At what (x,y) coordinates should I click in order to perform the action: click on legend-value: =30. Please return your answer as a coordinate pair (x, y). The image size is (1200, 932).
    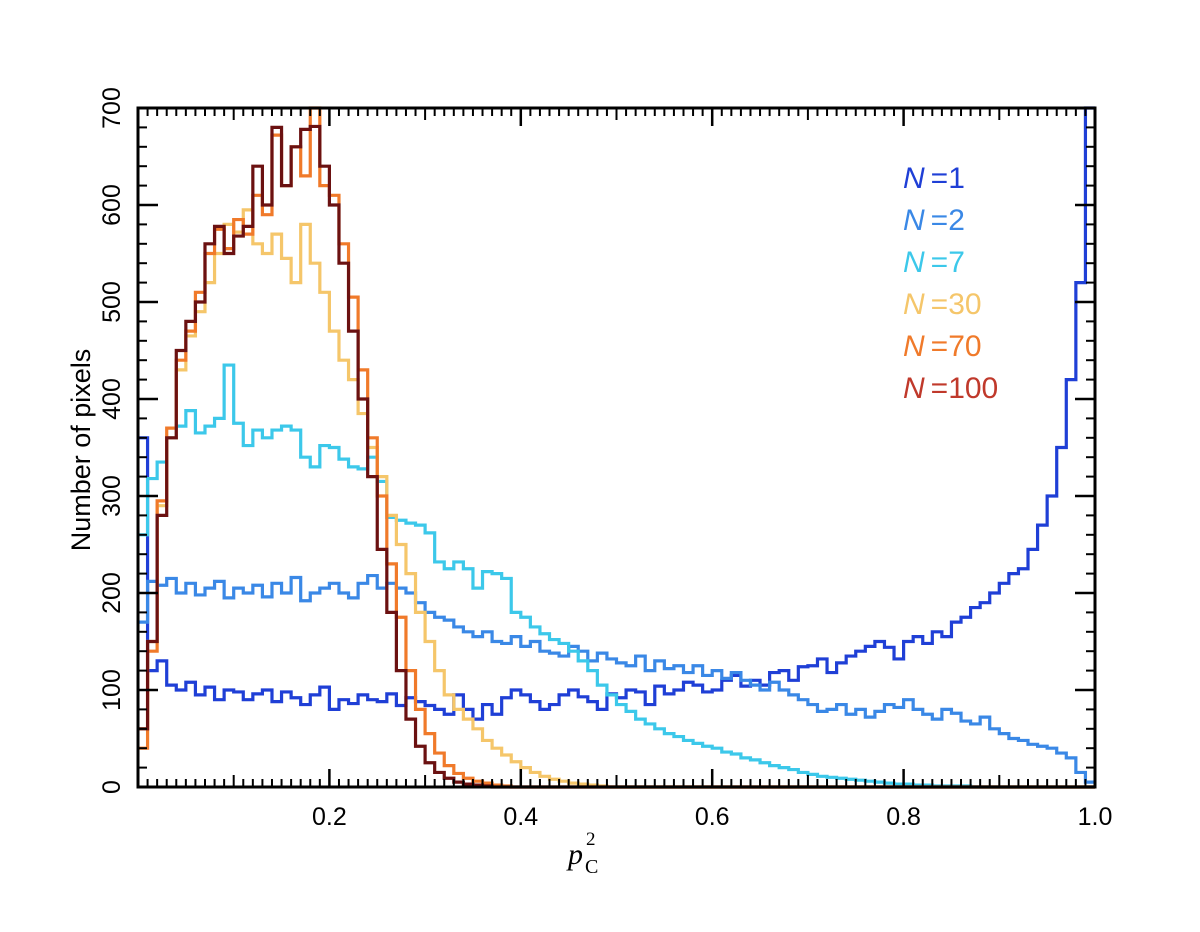
    Looking at the image, I should click on (956, 304).